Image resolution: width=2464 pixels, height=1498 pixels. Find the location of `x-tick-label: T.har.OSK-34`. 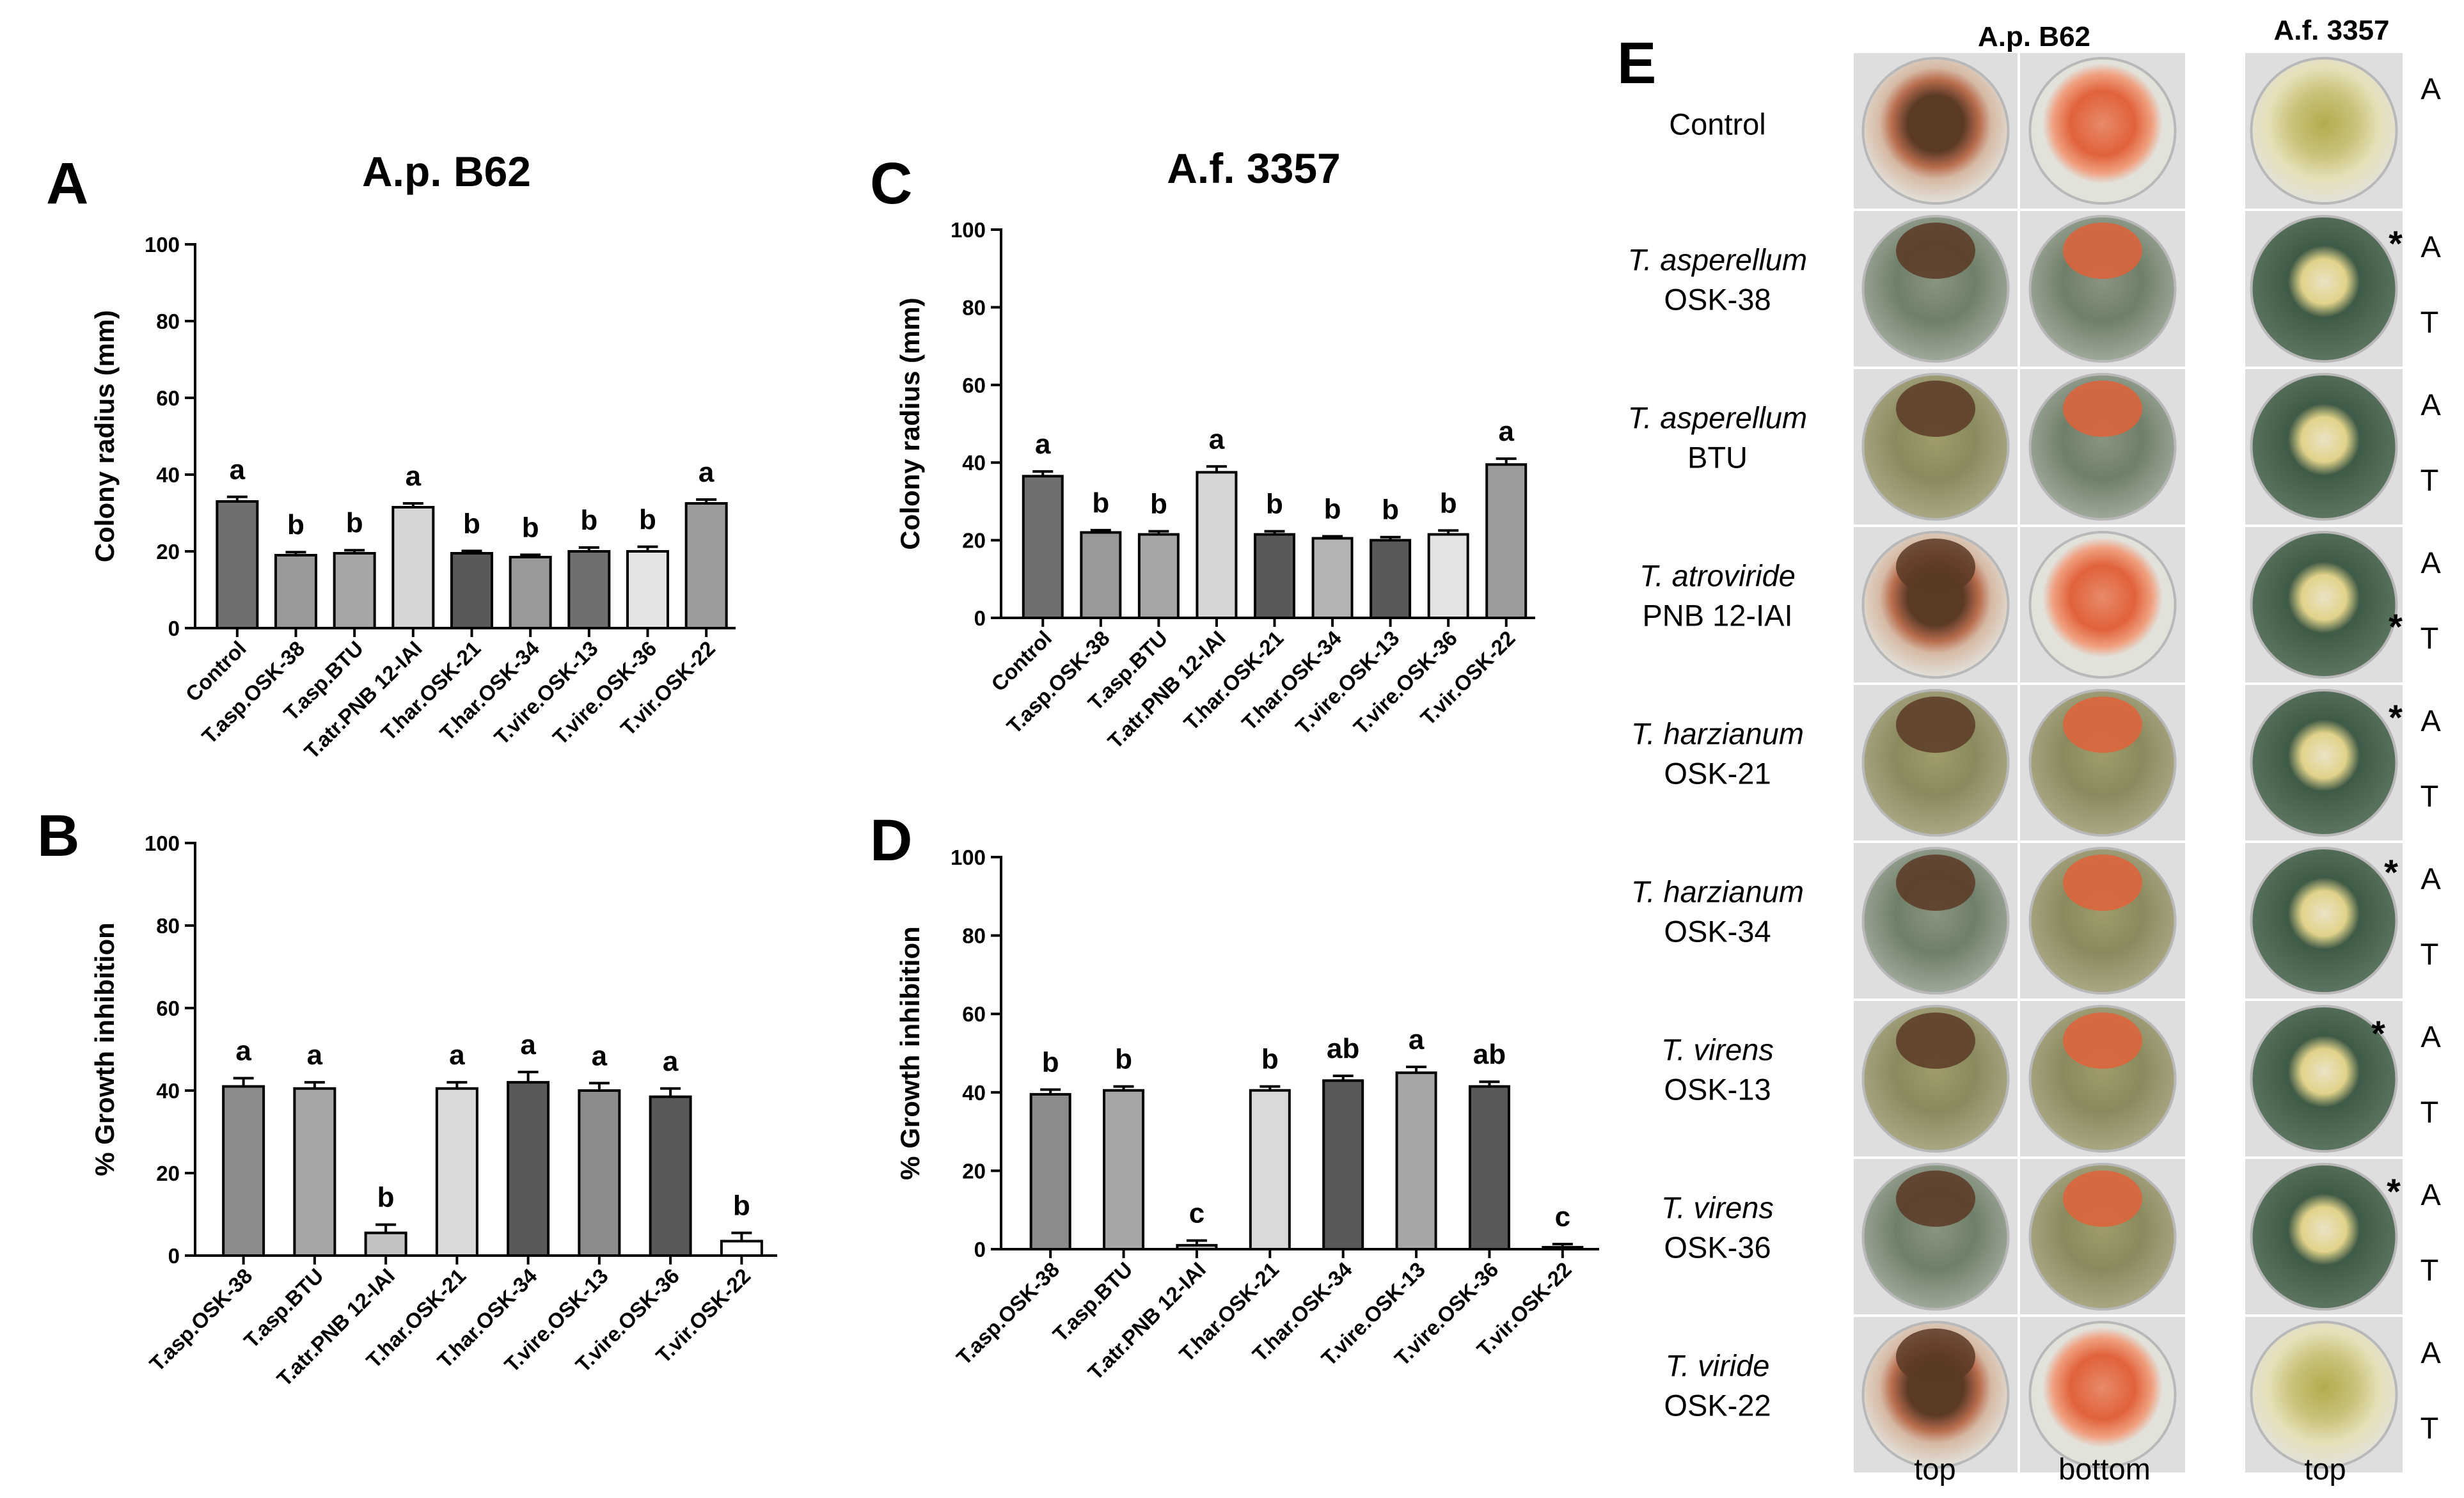

x-tick-label: T.har.OSK-34 is located at coordinates (1292, 680).